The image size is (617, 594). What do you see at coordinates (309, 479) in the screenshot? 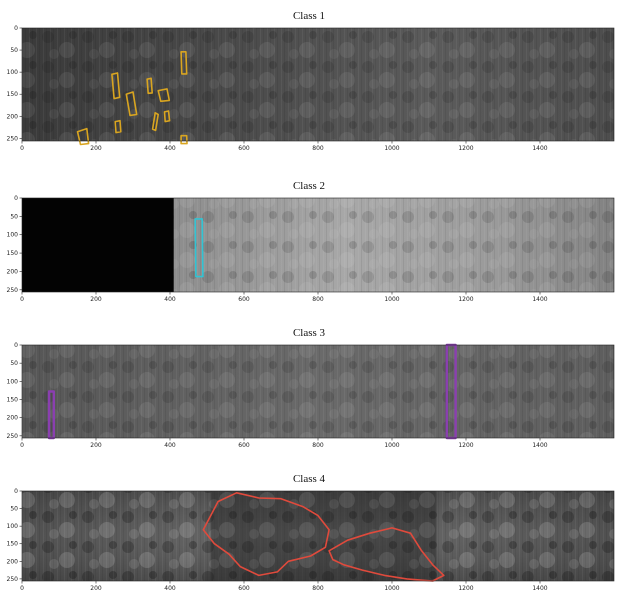
I see `panel-title: Class 4` at bounding box center [309, 479].